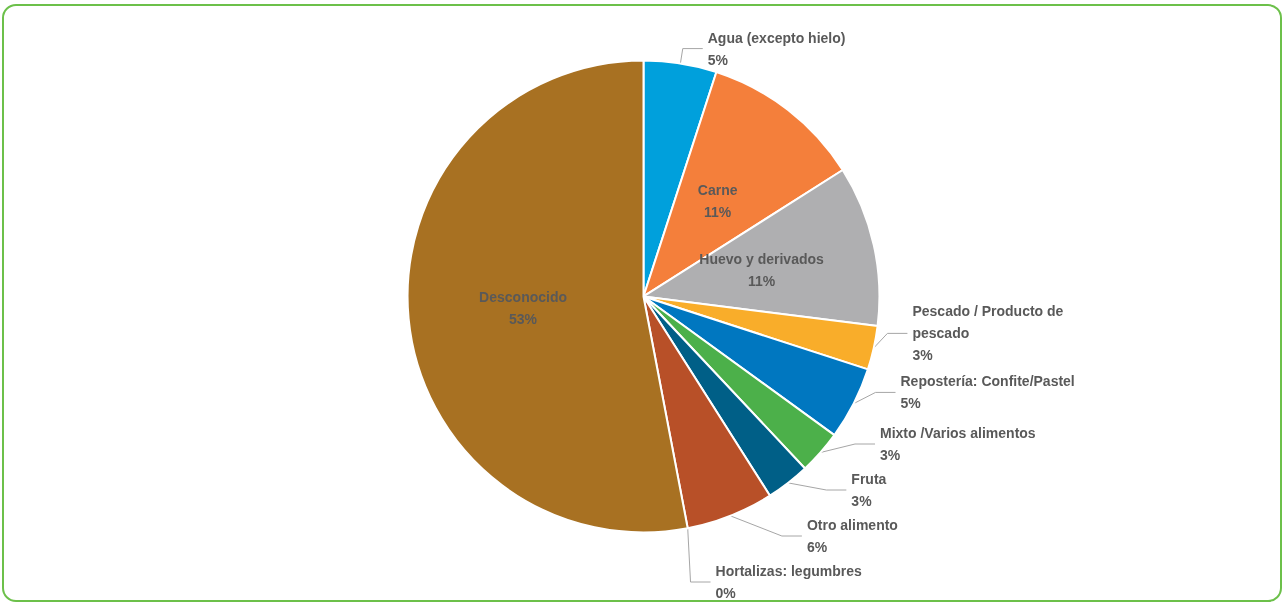 This screenshot has height=605, width=1287. I want to click on category-label: Hortalizas: legumbres, so click(788, 571).